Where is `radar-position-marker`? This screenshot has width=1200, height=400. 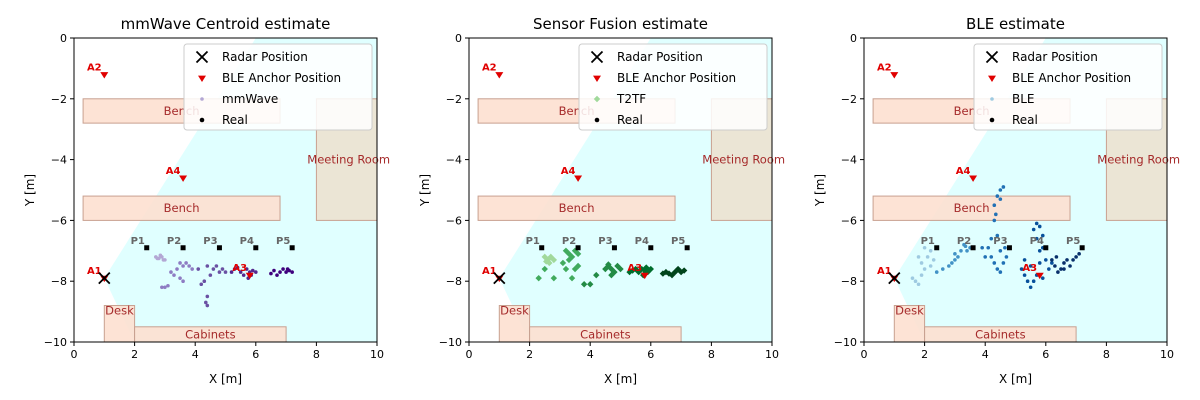 radar-position-marker is located at coordinates (894, 278).